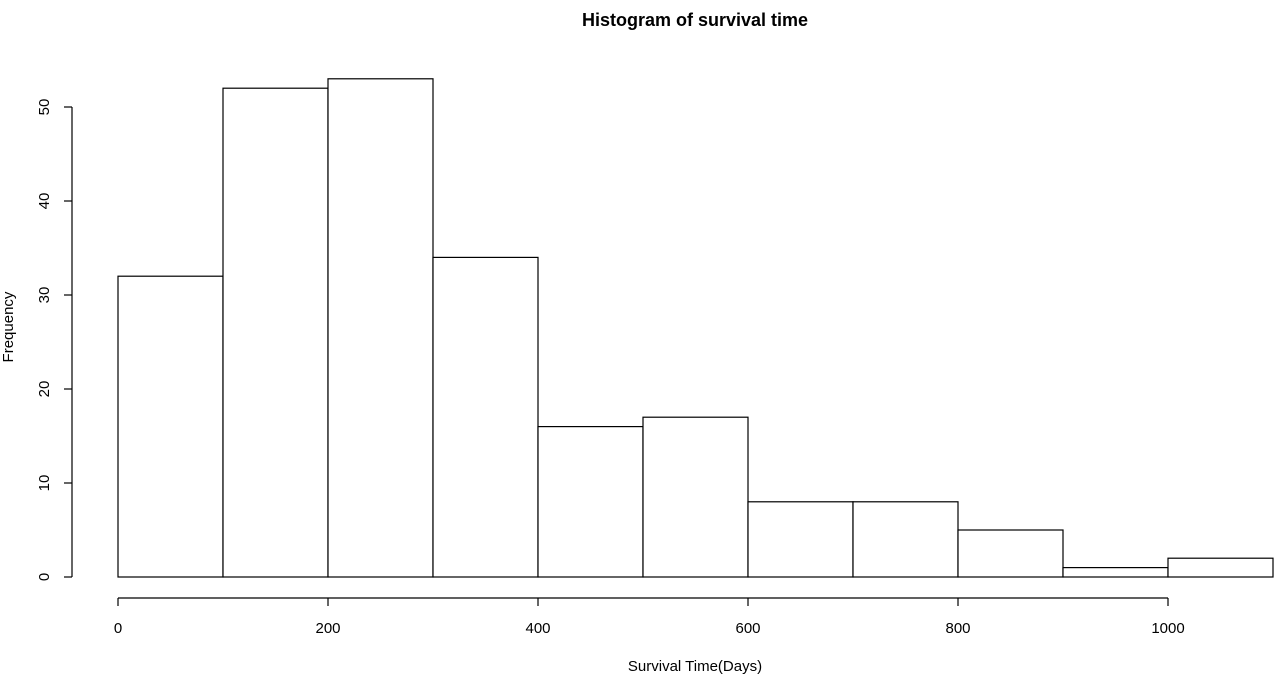 Image resolution: width=1286 pixels, height=679 pixels. I want to click on x-tick-label: 0, so click(118, 628).